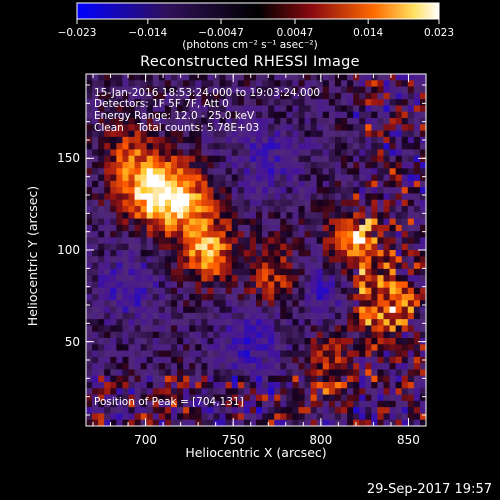 The image size is (500, 500). I want to click on colorbar-tick-marks, so click(258, 21).